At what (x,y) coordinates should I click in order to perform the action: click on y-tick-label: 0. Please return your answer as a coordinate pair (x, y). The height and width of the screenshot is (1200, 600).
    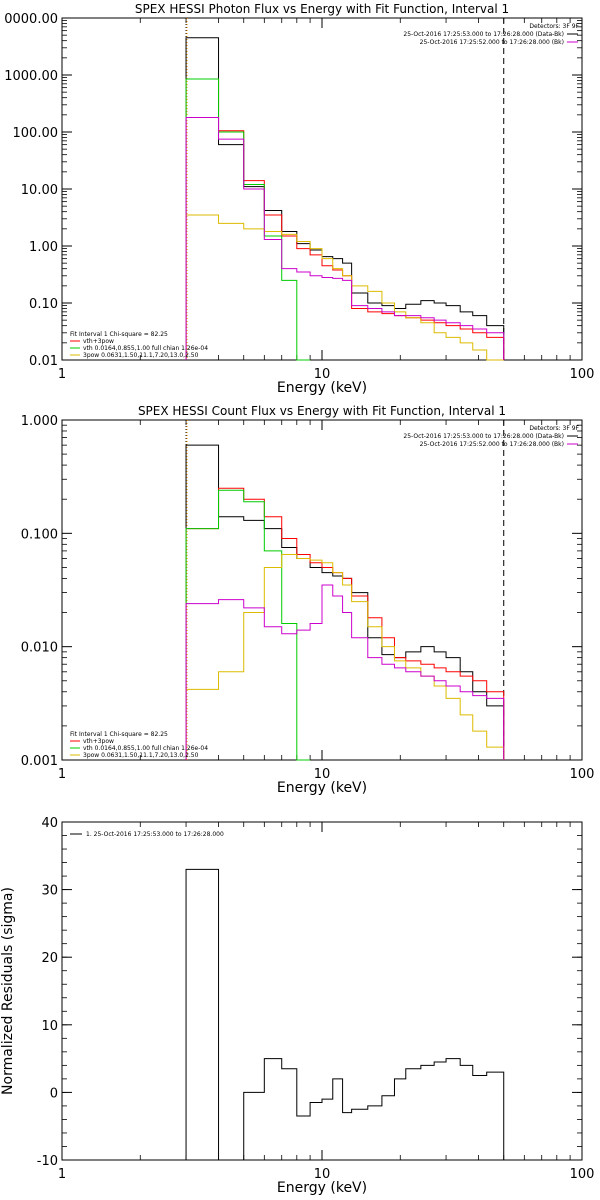
    Looking at the image, I should click on (54, 1093).